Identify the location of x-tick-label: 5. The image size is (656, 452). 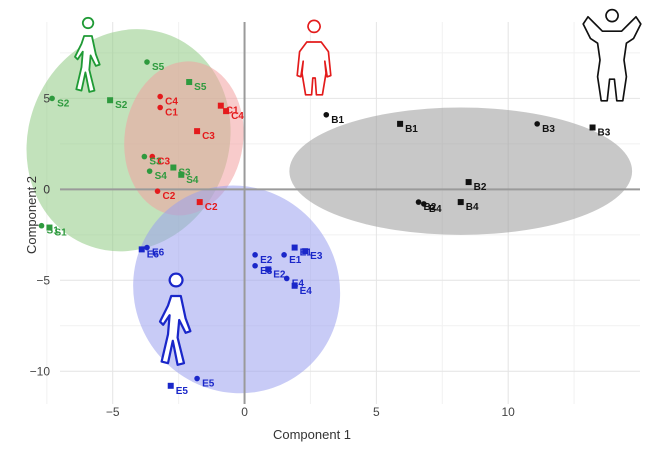
(376, 412).